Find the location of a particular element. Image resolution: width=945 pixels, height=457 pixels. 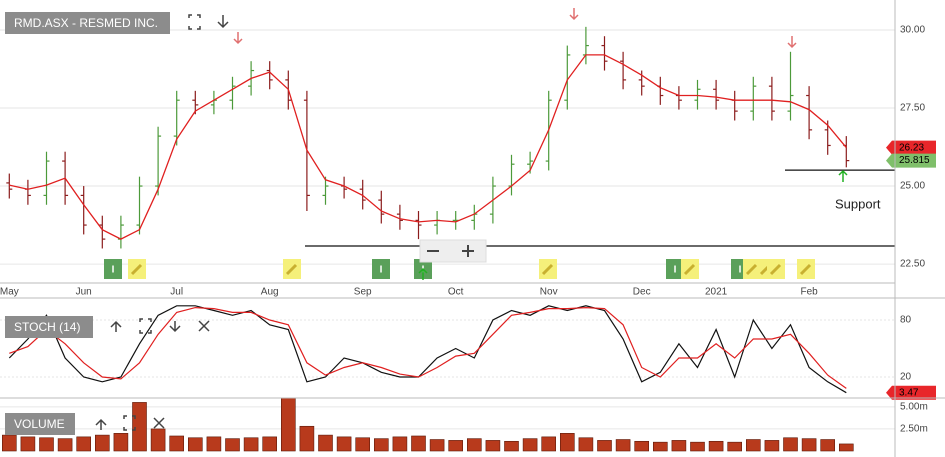

panel-title: VOLUME is located at coordinates (39, 424).